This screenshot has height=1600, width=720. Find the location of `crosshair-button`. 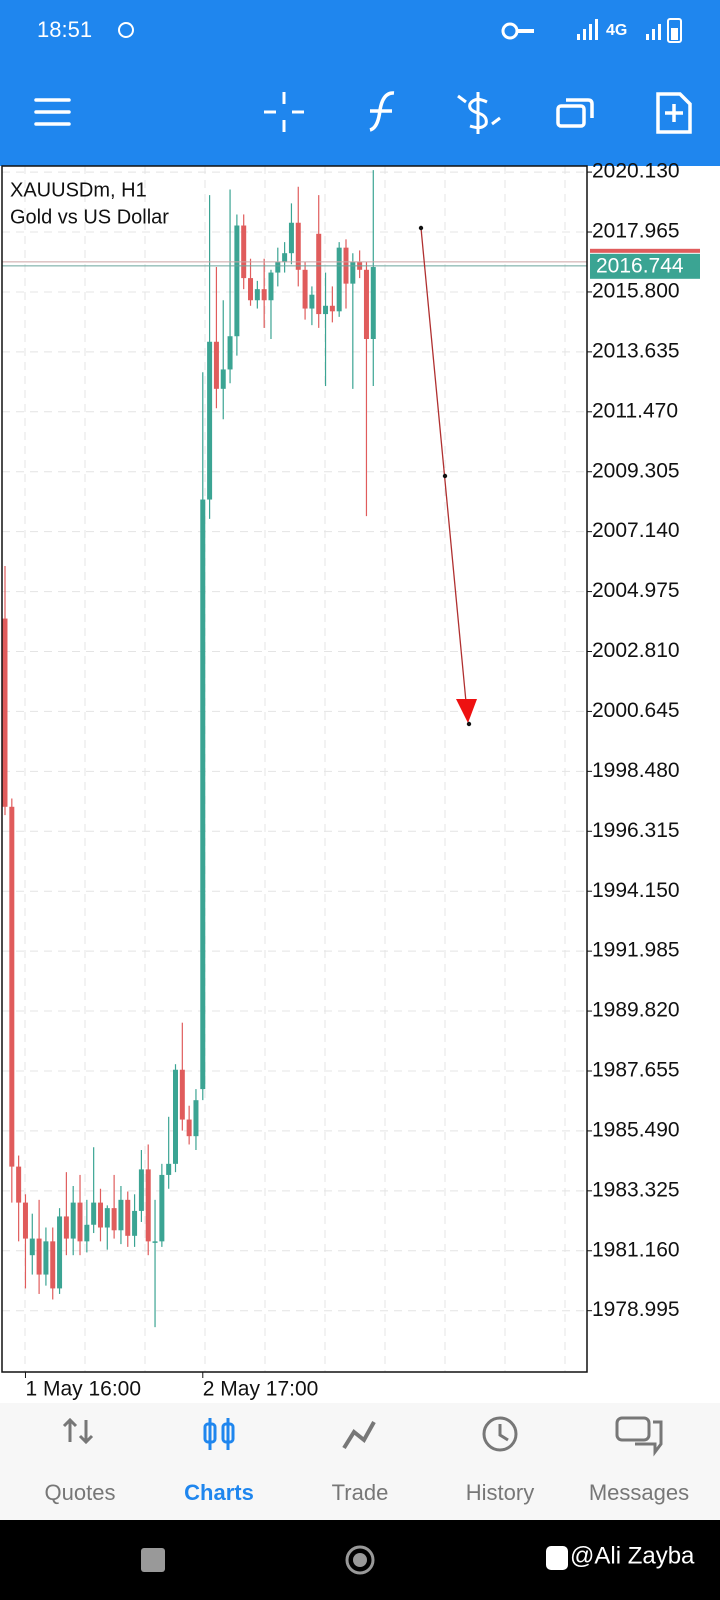

crosshair-button is located at coordinates (284, 112).